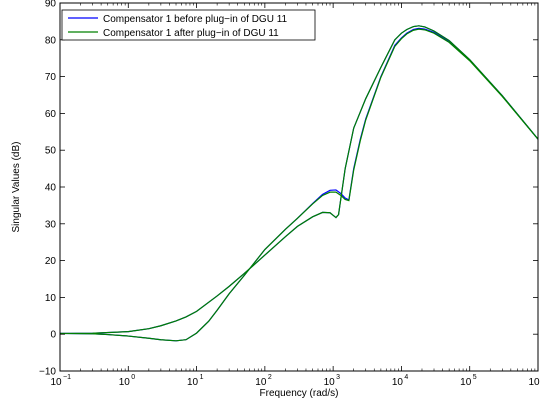  I want to click on x-tick-labels: 10−1100101102103104105106, so click(295, 381).